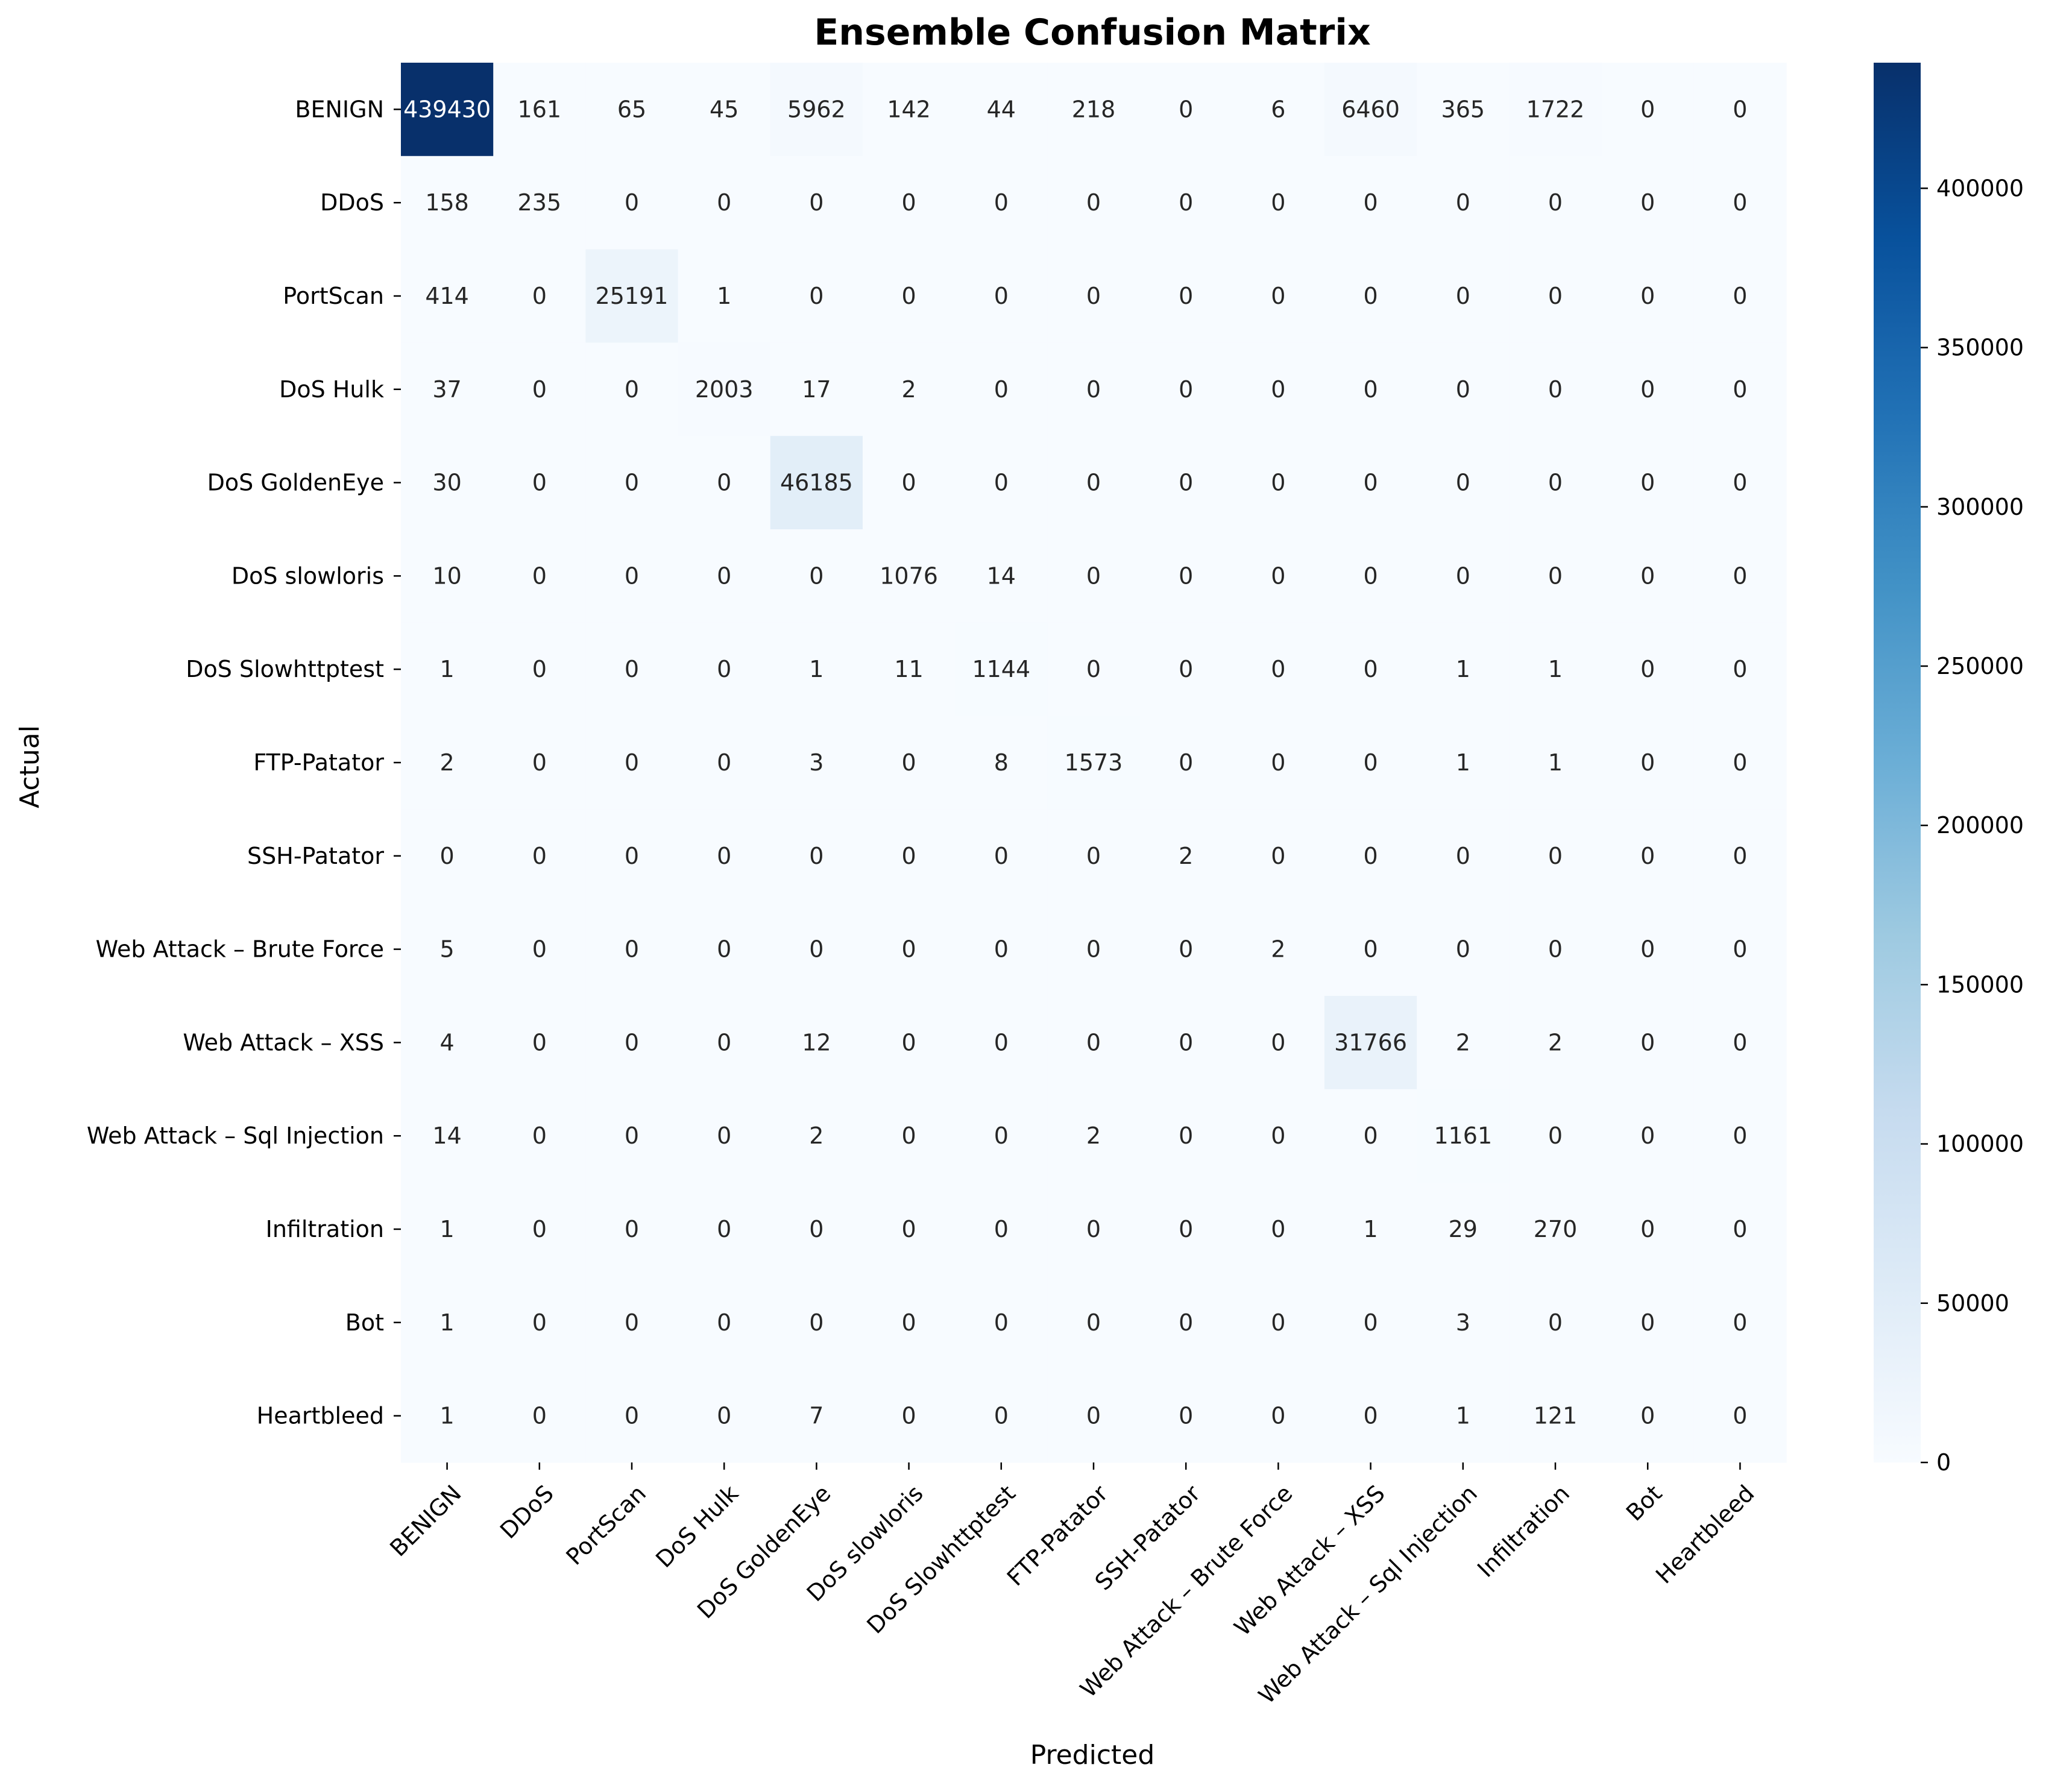  What do you see at coordinates (236, 1135) in the screenshot?
I see `y-tick-label: Web Attack – Sql Injection` at bounding box center [236, 1135].